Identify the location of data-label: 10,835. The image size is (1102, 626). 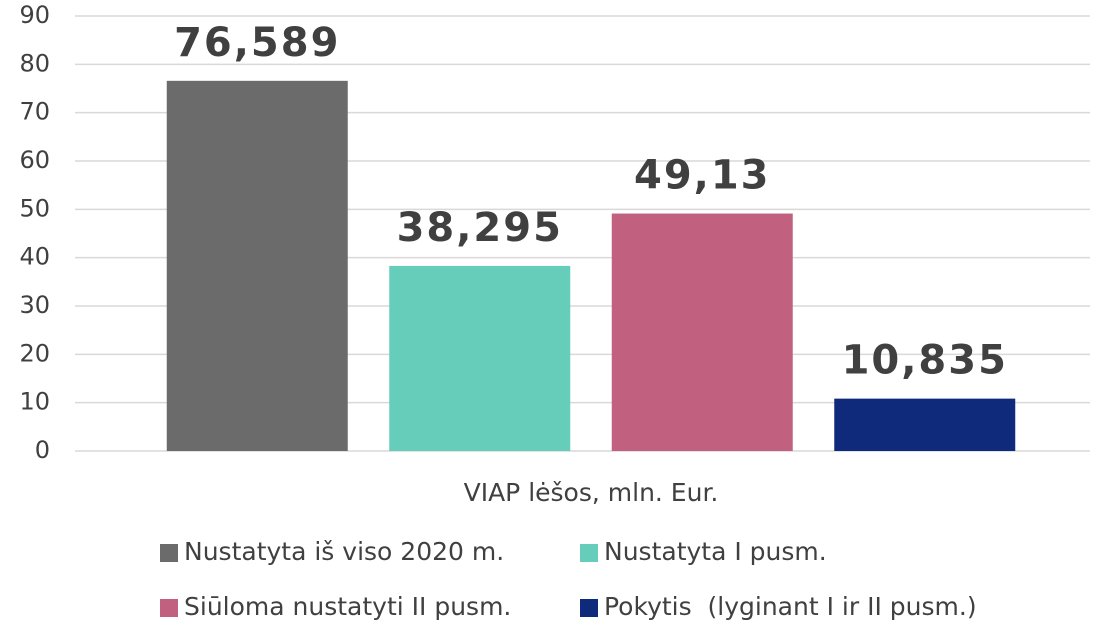
(925, 361).